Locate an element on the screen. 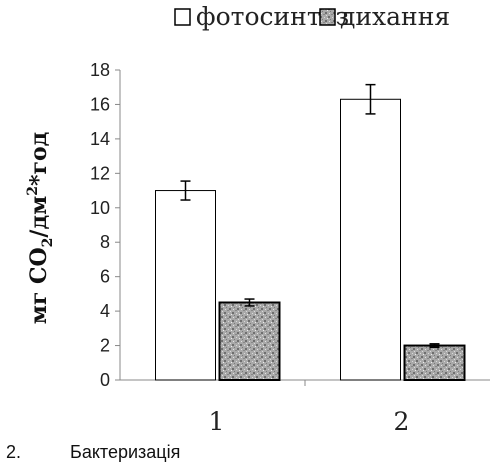 The image size is (490, 470). y-tick-label: 16 is located at coordinates (100, 104).